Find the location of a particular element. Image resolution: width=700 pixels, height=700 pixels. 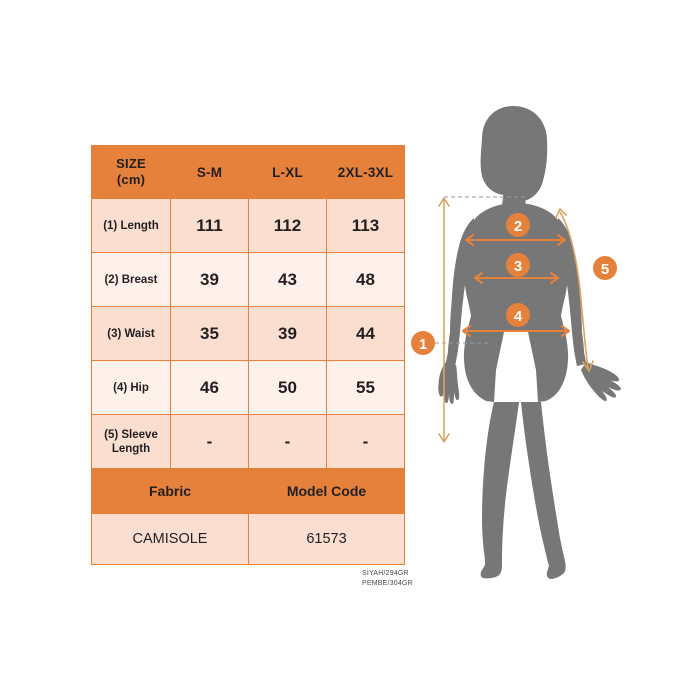

cell-sleeve-l-xl: - is located at coordinates (287, 441).